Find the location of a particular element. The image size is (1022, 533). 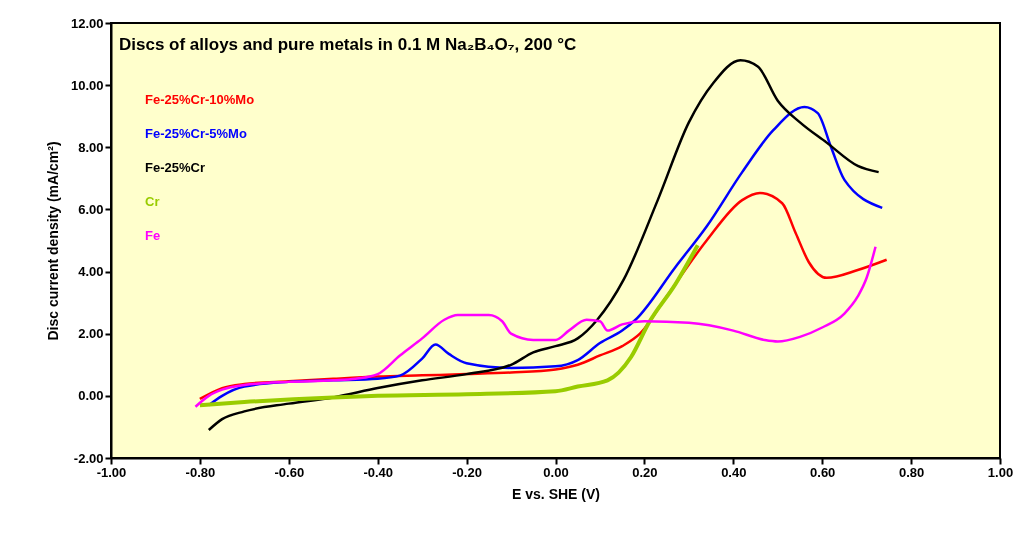

x-tick-label: 0.20 is located at coordinates (645, 472).